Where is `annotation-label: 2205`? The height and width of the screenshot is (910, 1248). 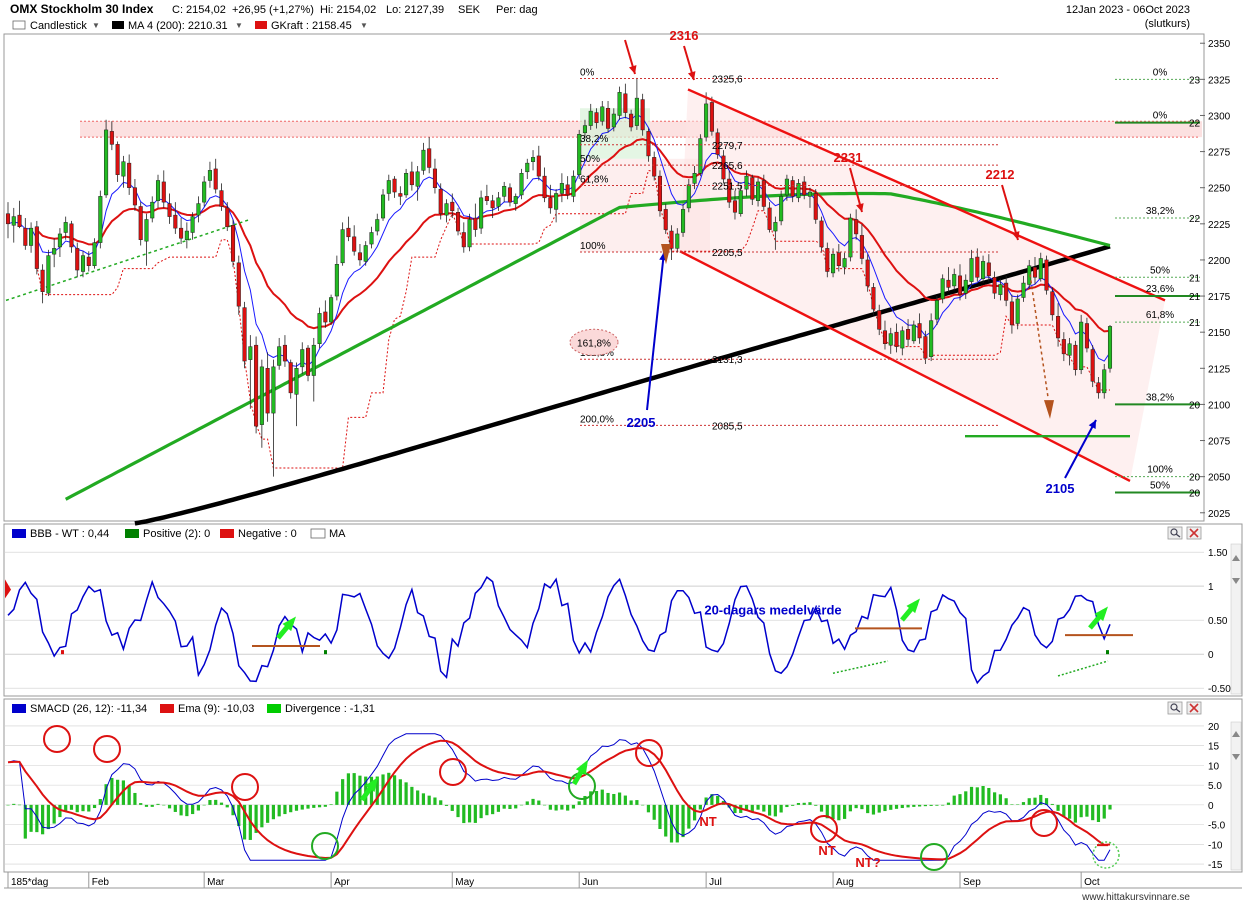
annotation-label: 2205 is located at coordinates (641, 422).